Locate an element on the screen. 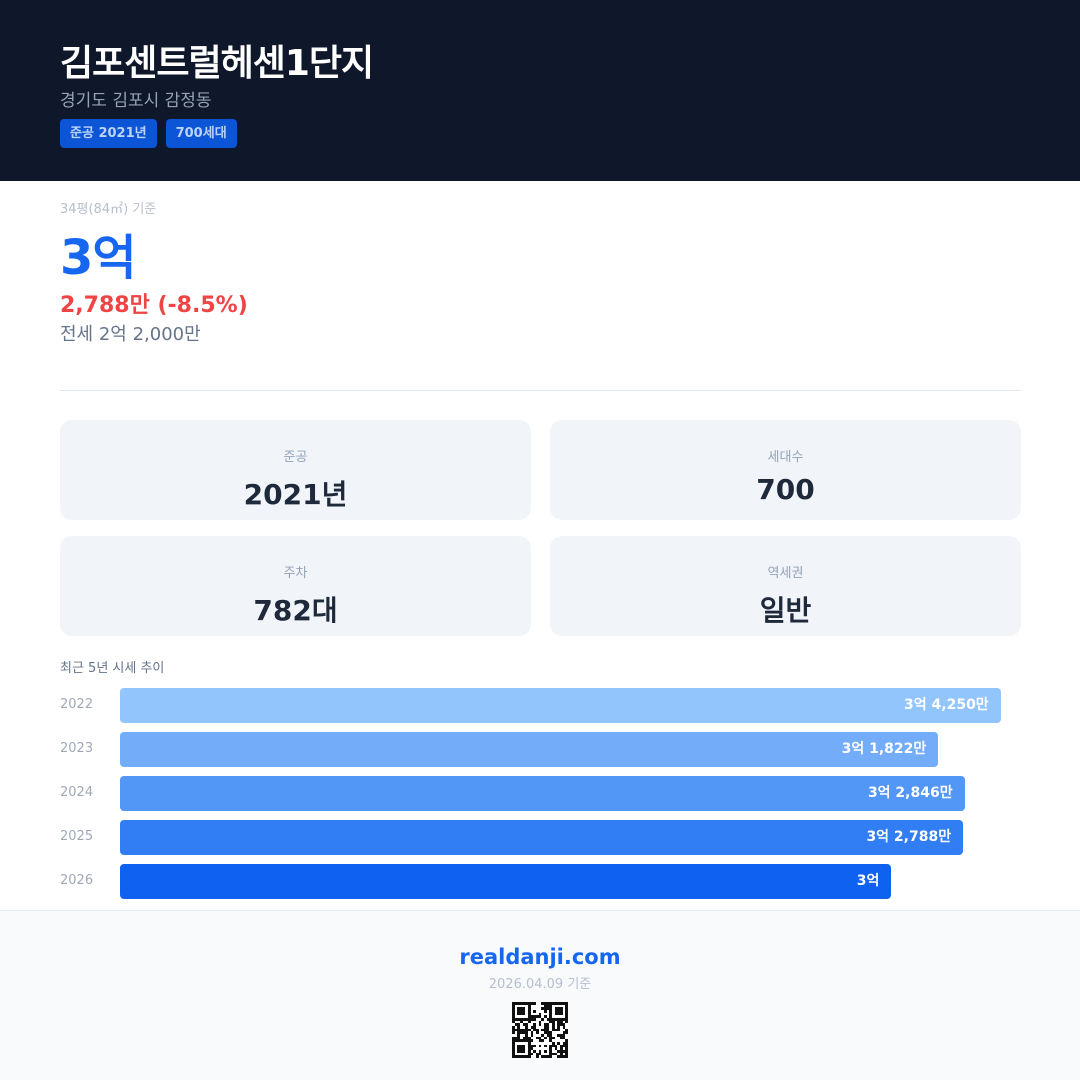  bar: 3억 2,788만 is located at coordinates (542, 837).